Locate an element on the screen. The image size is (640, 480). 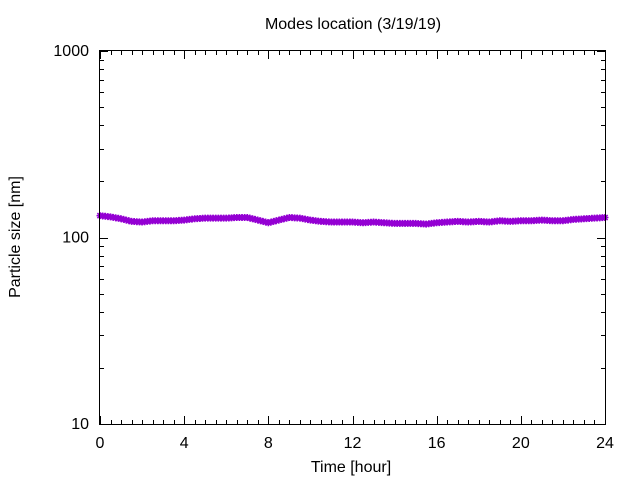
y-axis-label: Particle size [nm] is located at coordinates (15, 237).